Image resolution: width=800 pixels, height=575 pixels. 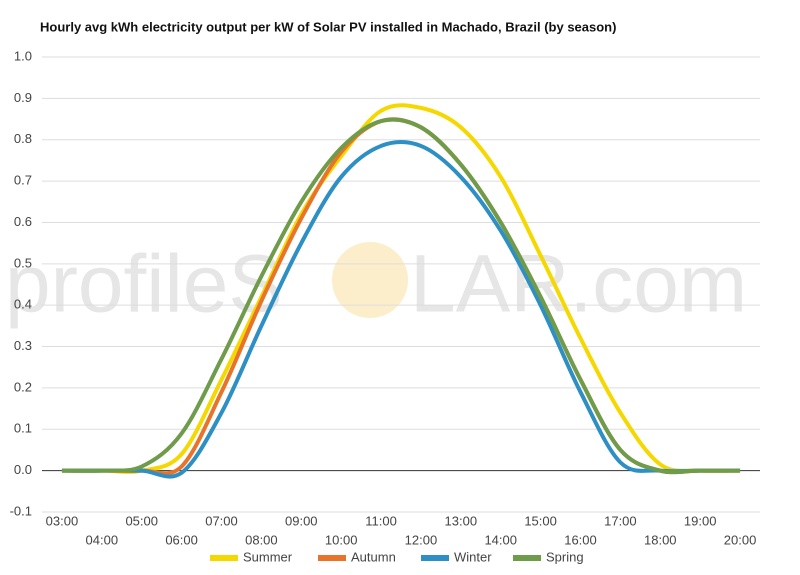 I want to click on x-tick-label: 13:00, so click(x=461, y=520).